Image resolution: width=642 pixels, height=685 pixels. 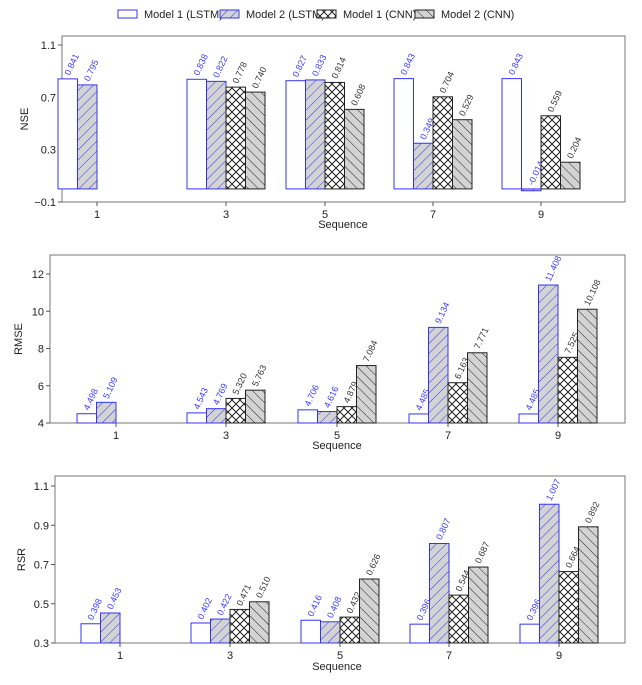 What do you see at coordinates (285, 15) in the screenshot?
I see `legend-label: Model 2 (LSTM)` at bounding box center [285, 15].